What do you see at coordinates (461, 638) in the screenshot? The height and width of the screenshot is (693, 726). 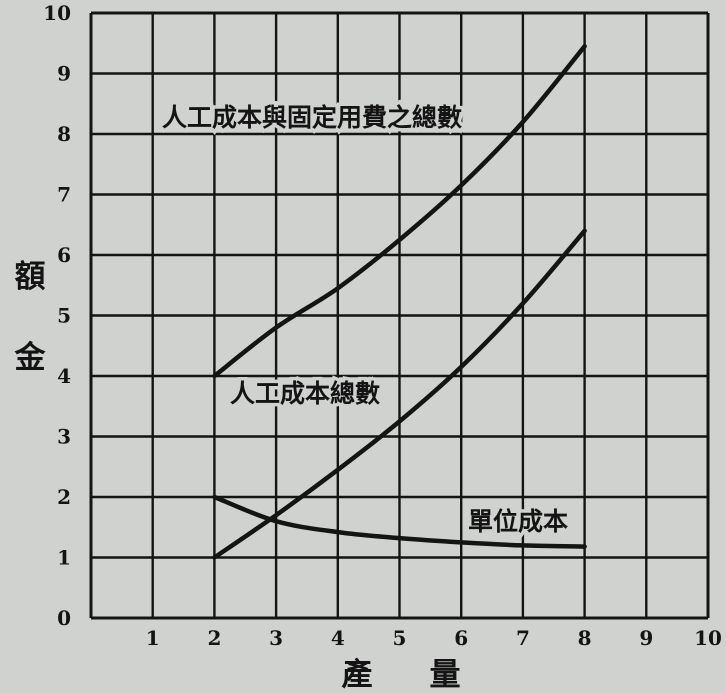 I see `x-tick-label-6: 6` at bounding box center [461, 638].